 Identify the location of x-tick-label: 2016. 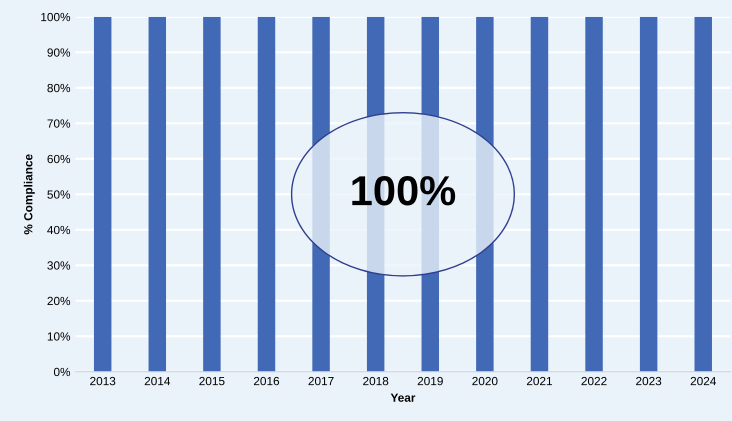
(267, 381).